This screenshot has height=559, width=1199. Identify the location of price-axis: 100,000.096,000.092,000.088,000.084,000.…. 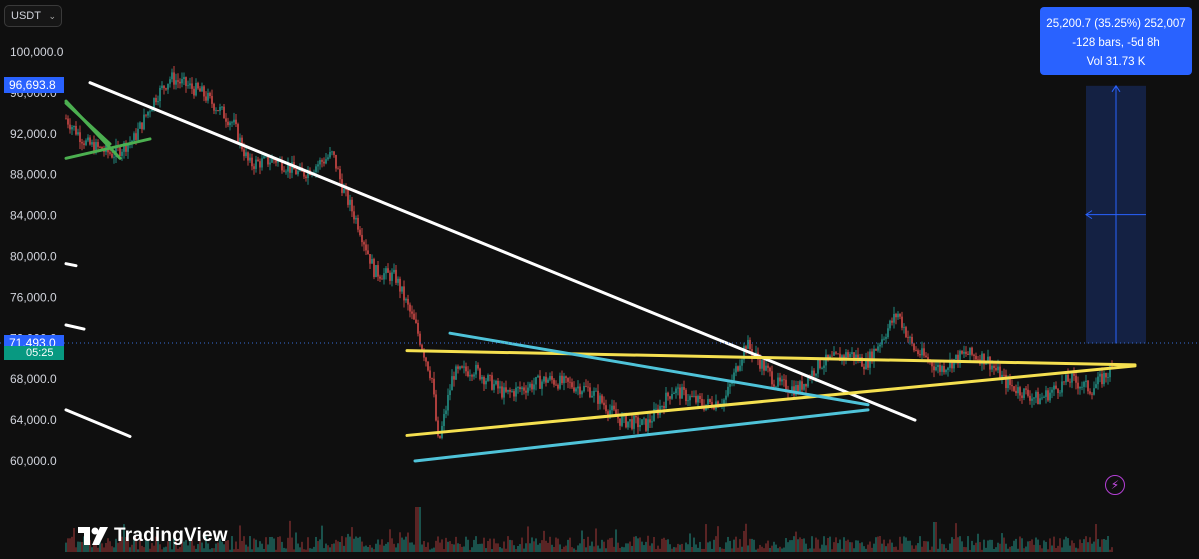
(37, 256).